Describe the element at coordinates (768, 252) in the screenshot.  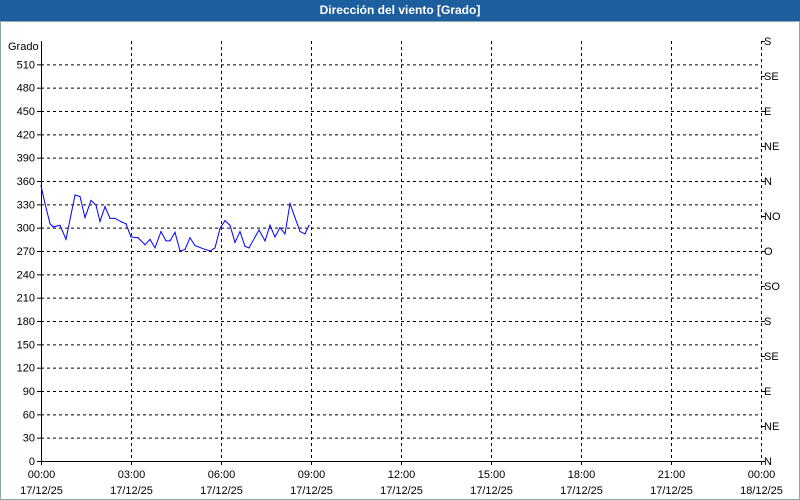
I see `right-axis-label: O` at that location.